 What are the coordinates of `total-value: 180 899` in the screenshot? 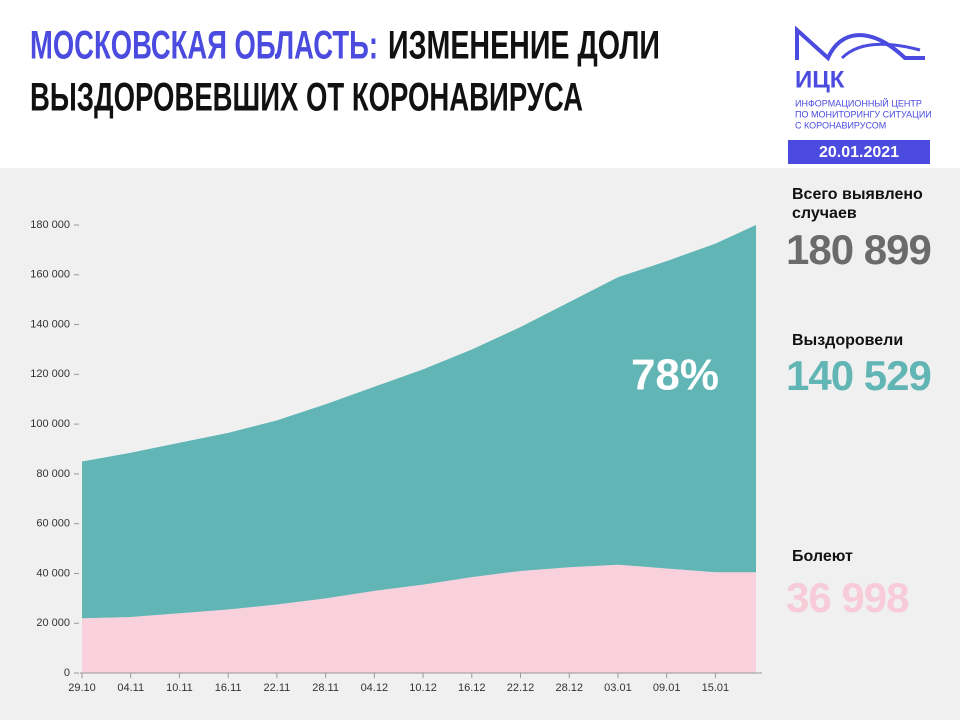 It's located at (859, 249).